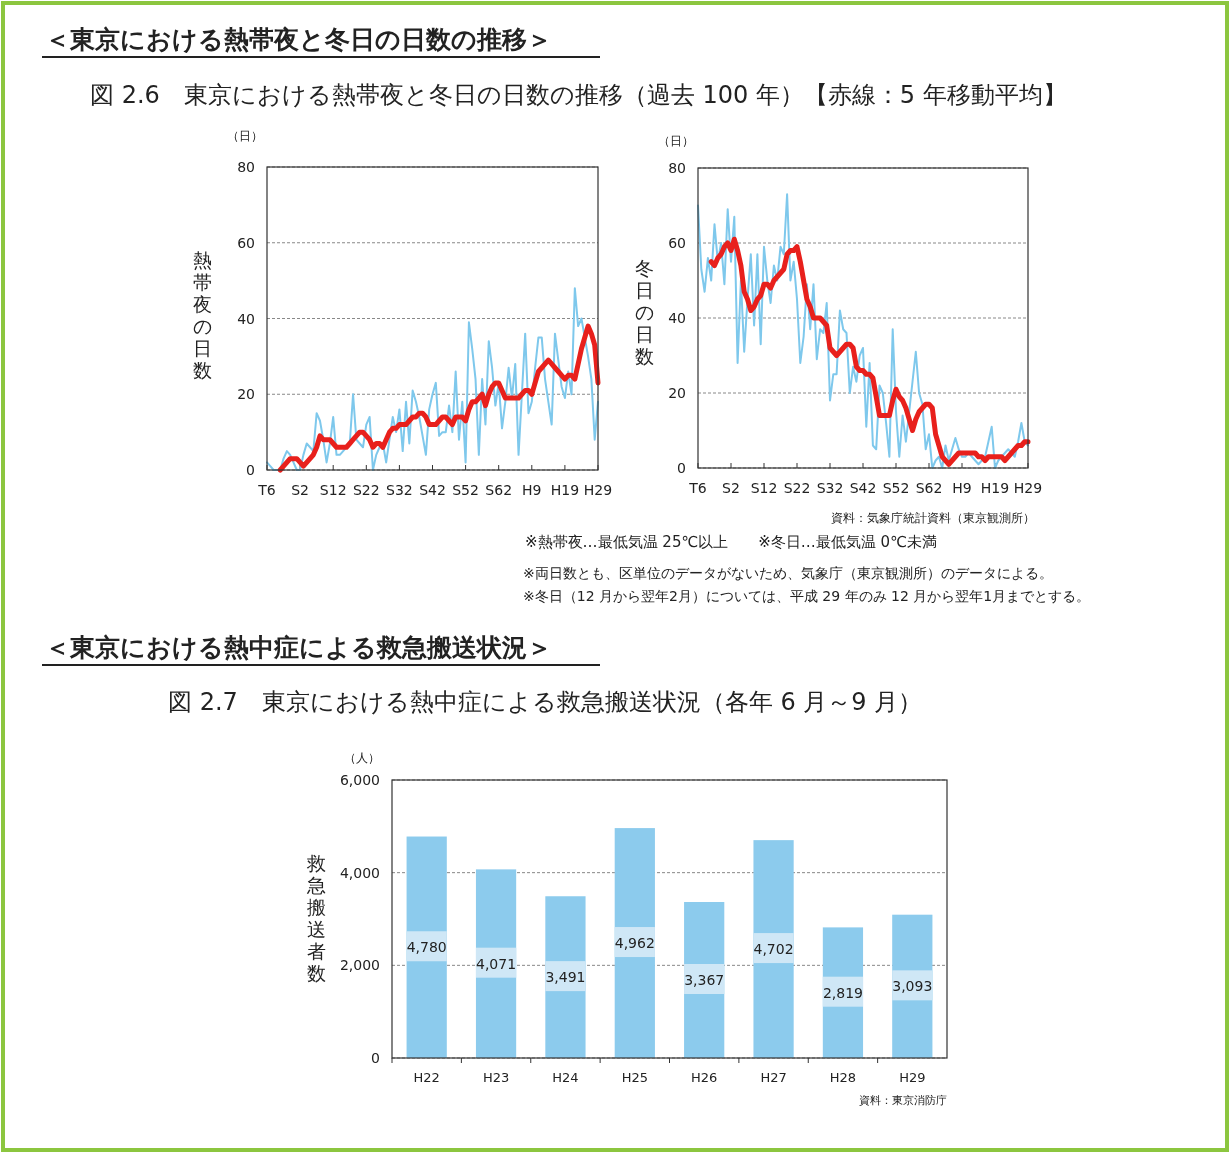 This screenshot has width=1230, height=1153. I want to click on data-label: 3,093, so click(912, 986).